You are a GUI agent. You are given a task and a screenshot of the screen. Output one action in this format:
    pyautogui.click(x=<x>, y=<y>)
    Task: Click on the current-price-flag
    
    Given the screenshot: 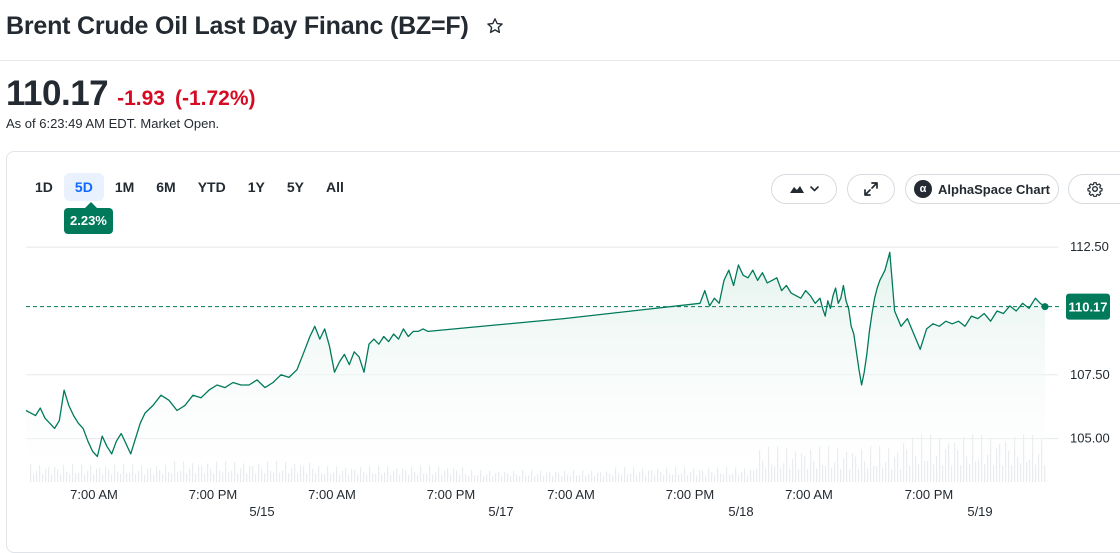 What is the action you would take?
    pyautogui.click(x=1088, y=306)
    